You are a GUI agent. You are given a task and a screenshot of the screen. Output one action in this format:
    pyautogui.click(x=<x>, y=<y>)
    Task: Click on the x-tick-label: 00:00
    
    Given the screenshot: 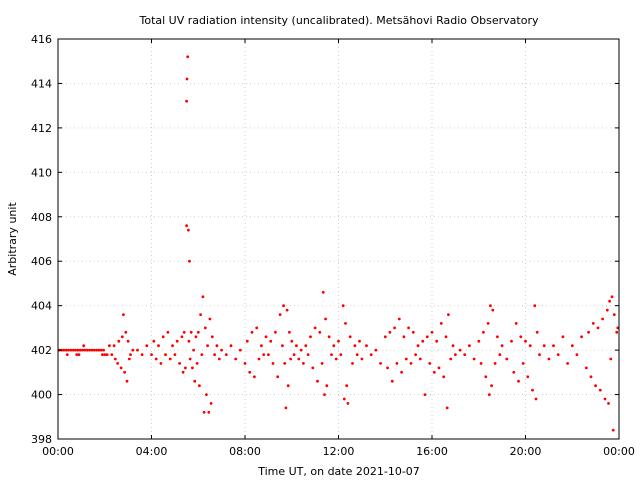 What is the action you would take?
    pyautogui.click(x=58, y=451)
    